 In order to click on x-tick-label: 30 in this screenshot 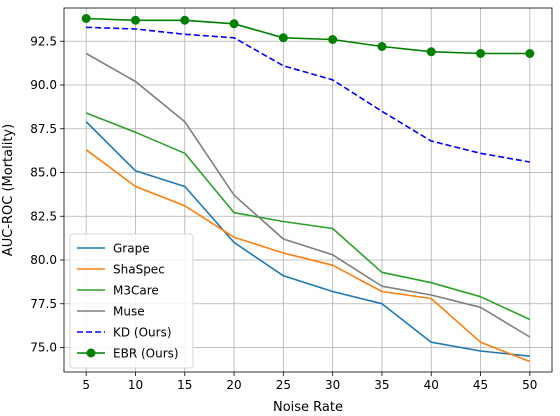, I will do `click(332, 385)`.